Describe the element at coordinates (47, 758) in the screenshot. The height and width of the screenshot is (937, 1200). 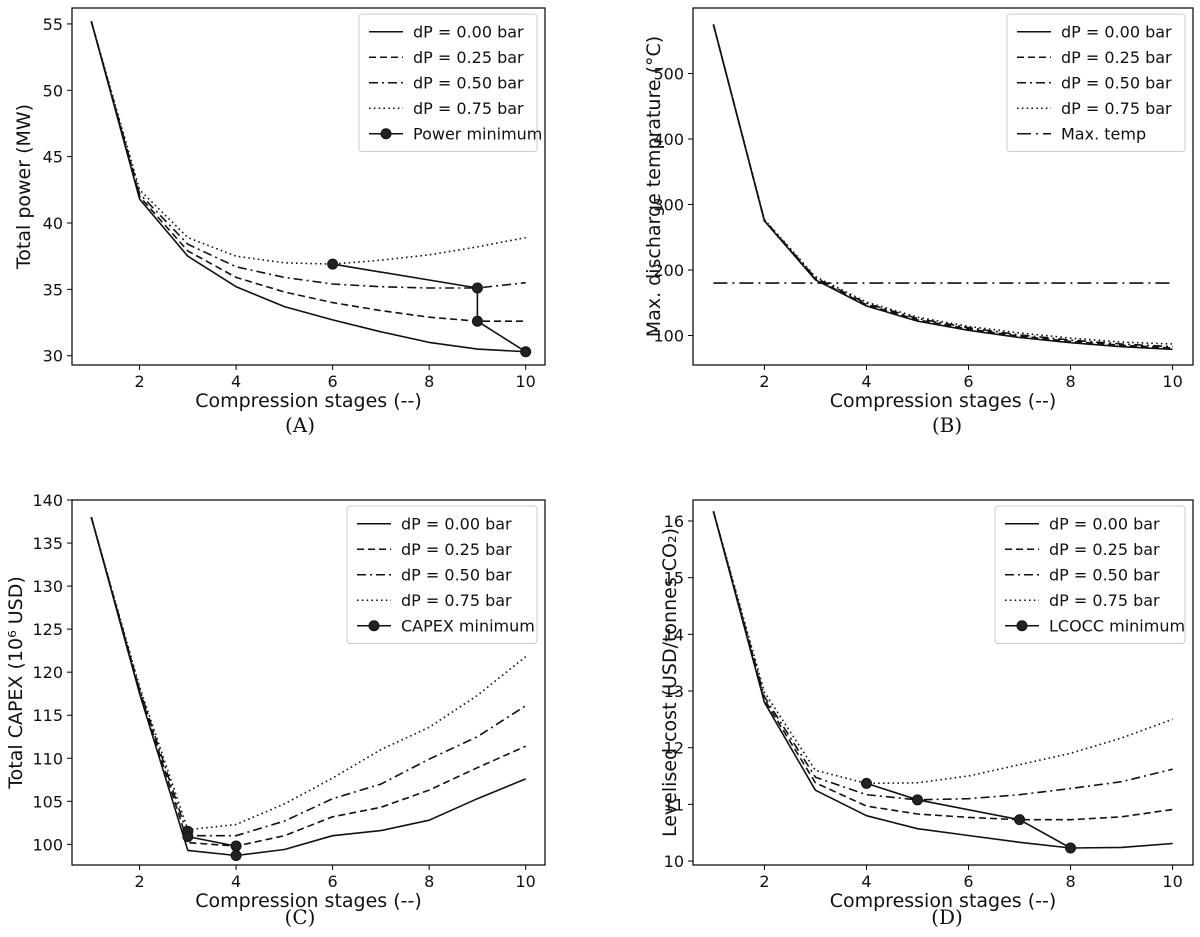
I see `y-tick-label: 110` at that location.